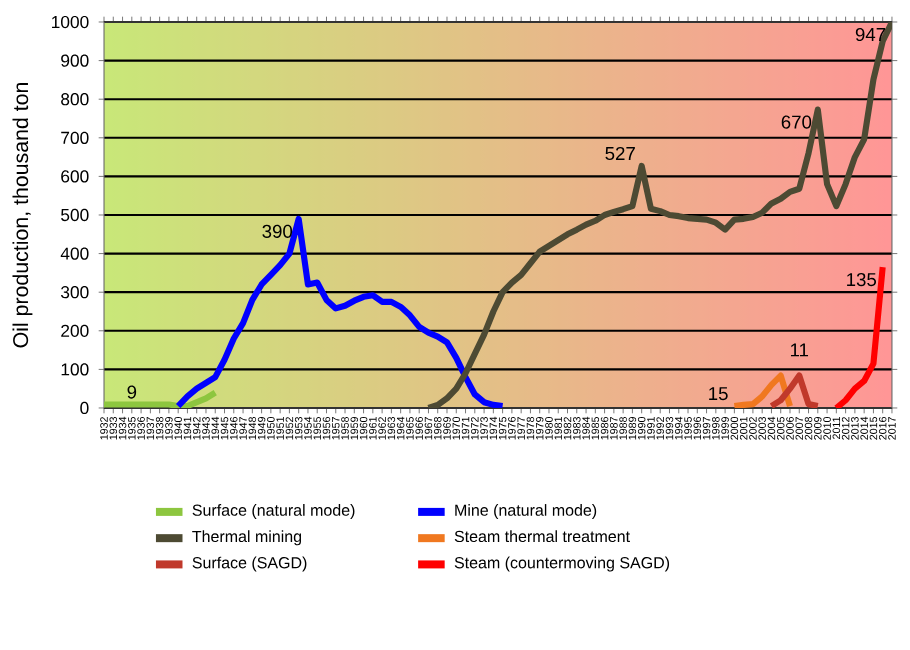  Describe the element at coordinates (84, 408) in the screenshot. I see `y-tick-label: 0` at that location.